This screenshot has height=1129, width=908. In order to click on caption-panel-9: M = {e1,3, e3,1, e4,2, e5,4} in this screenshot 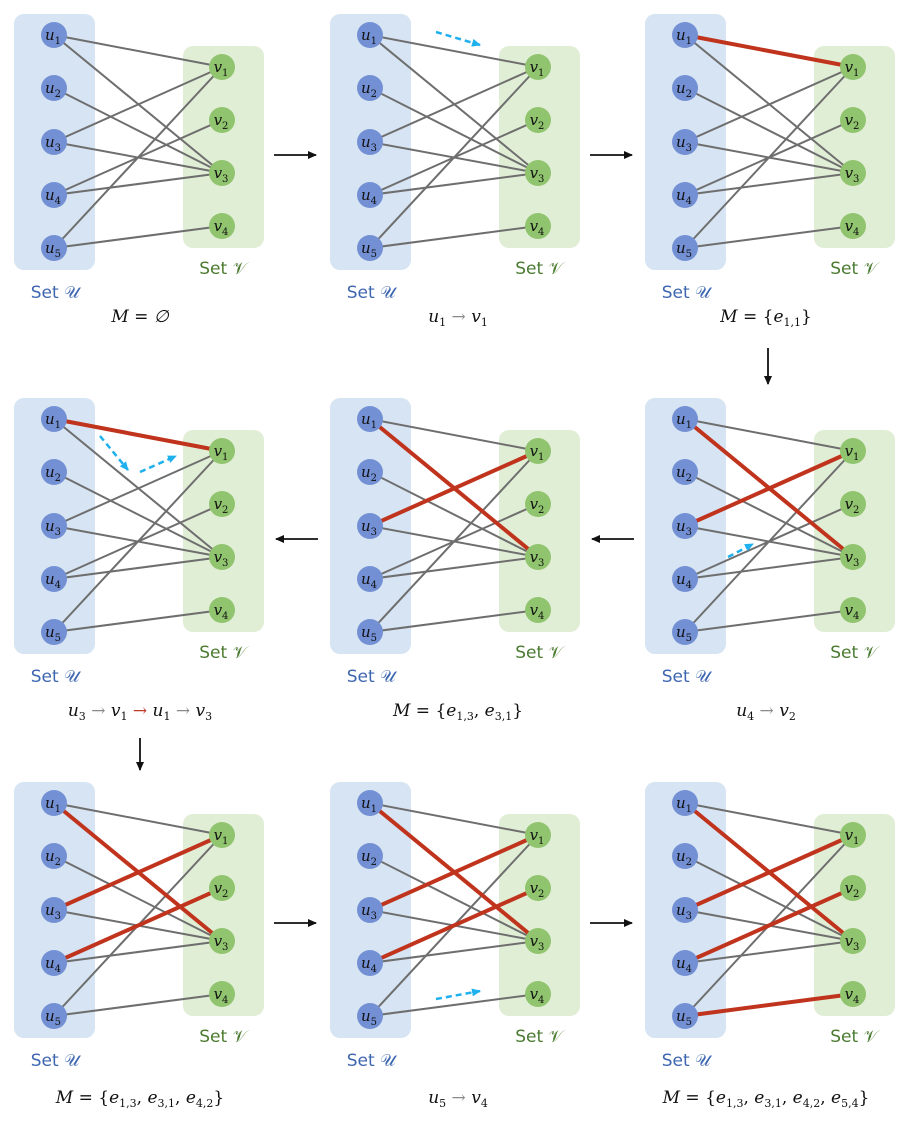, I will do `click(766, 1099)`.